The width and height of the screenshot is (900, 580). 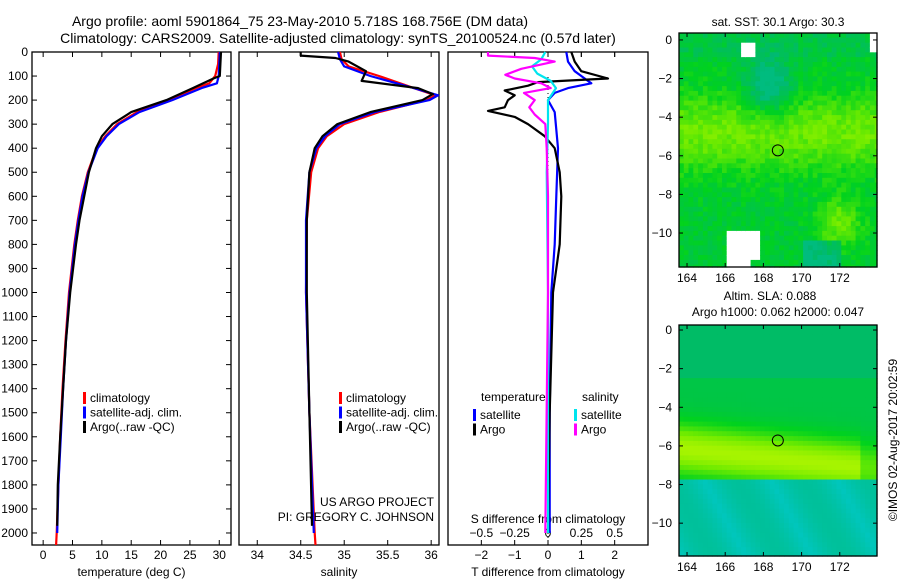 What do you see at coordinates (481, 533) in the screenshot?
I see `s-tick-label: −0.5` at bounding box center [481, 533].